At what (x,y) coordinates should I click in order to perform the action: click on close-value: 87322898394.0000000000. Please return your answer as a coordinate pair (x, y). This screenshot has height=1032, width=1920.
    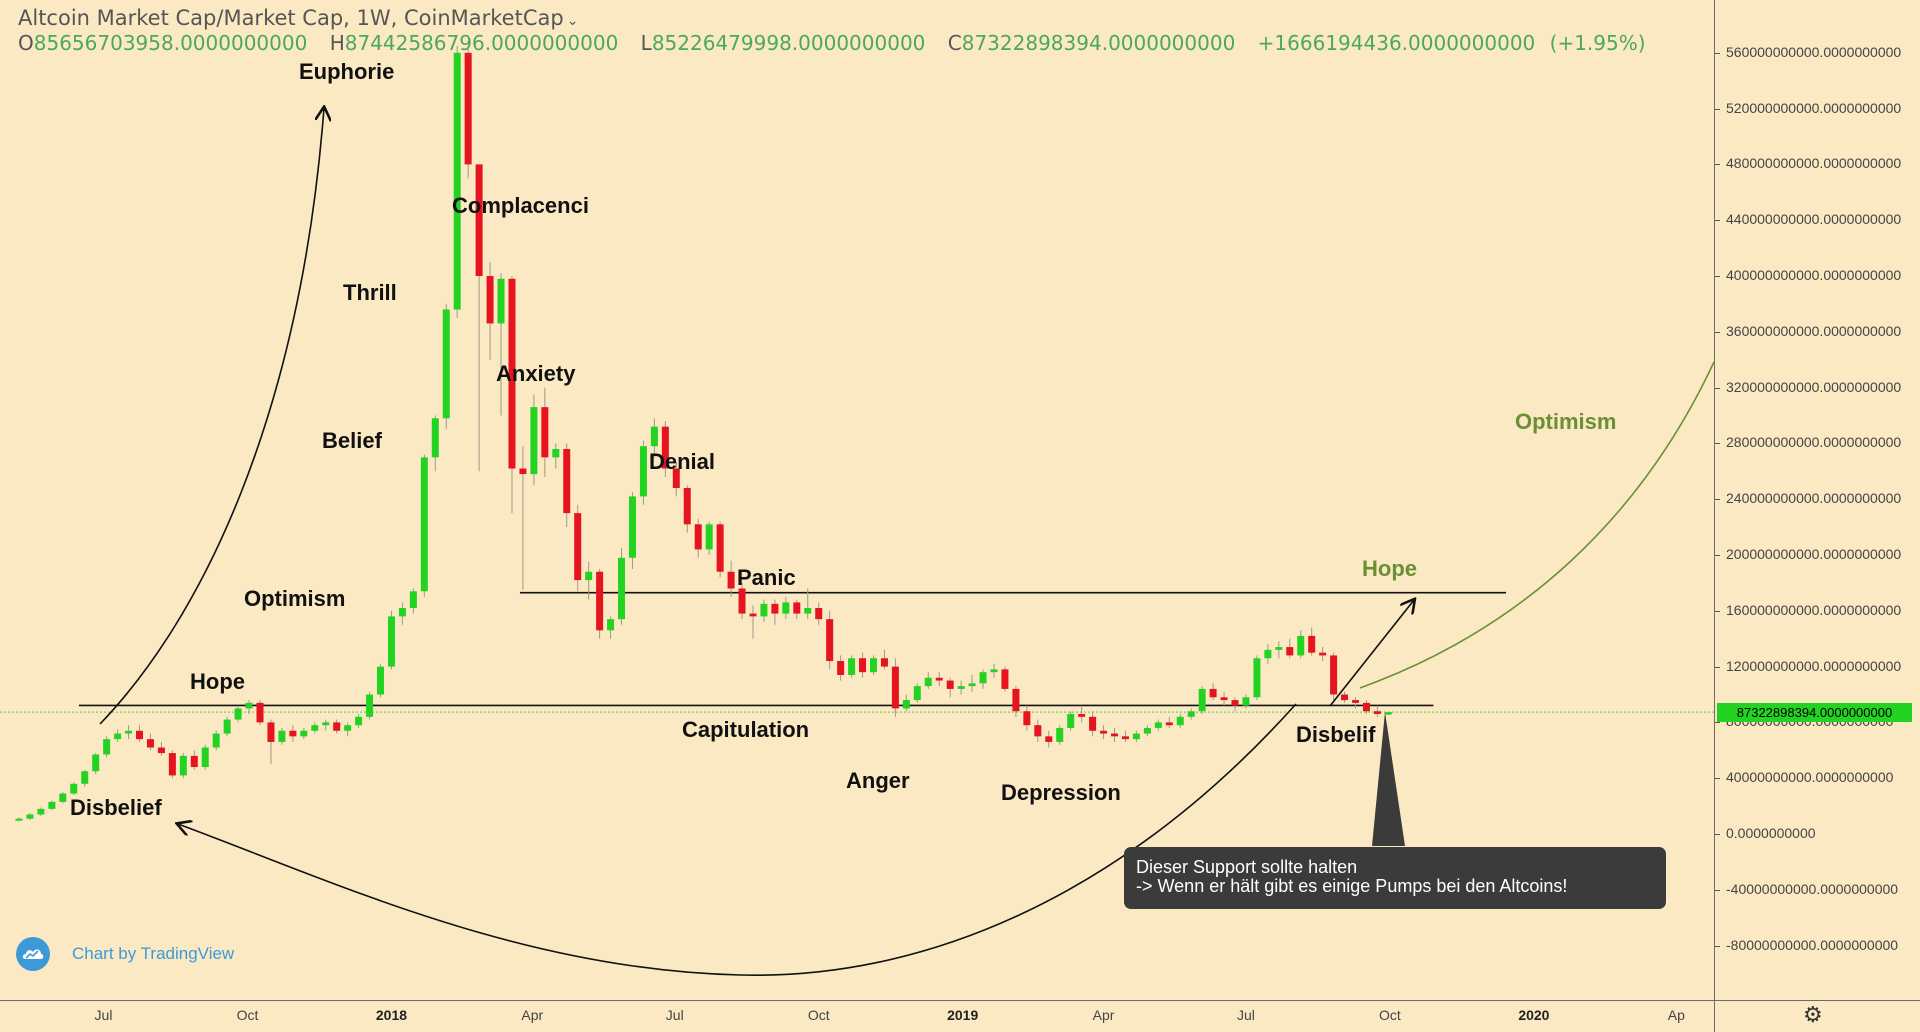
    Looking at the image, I should click on (1098, 43).